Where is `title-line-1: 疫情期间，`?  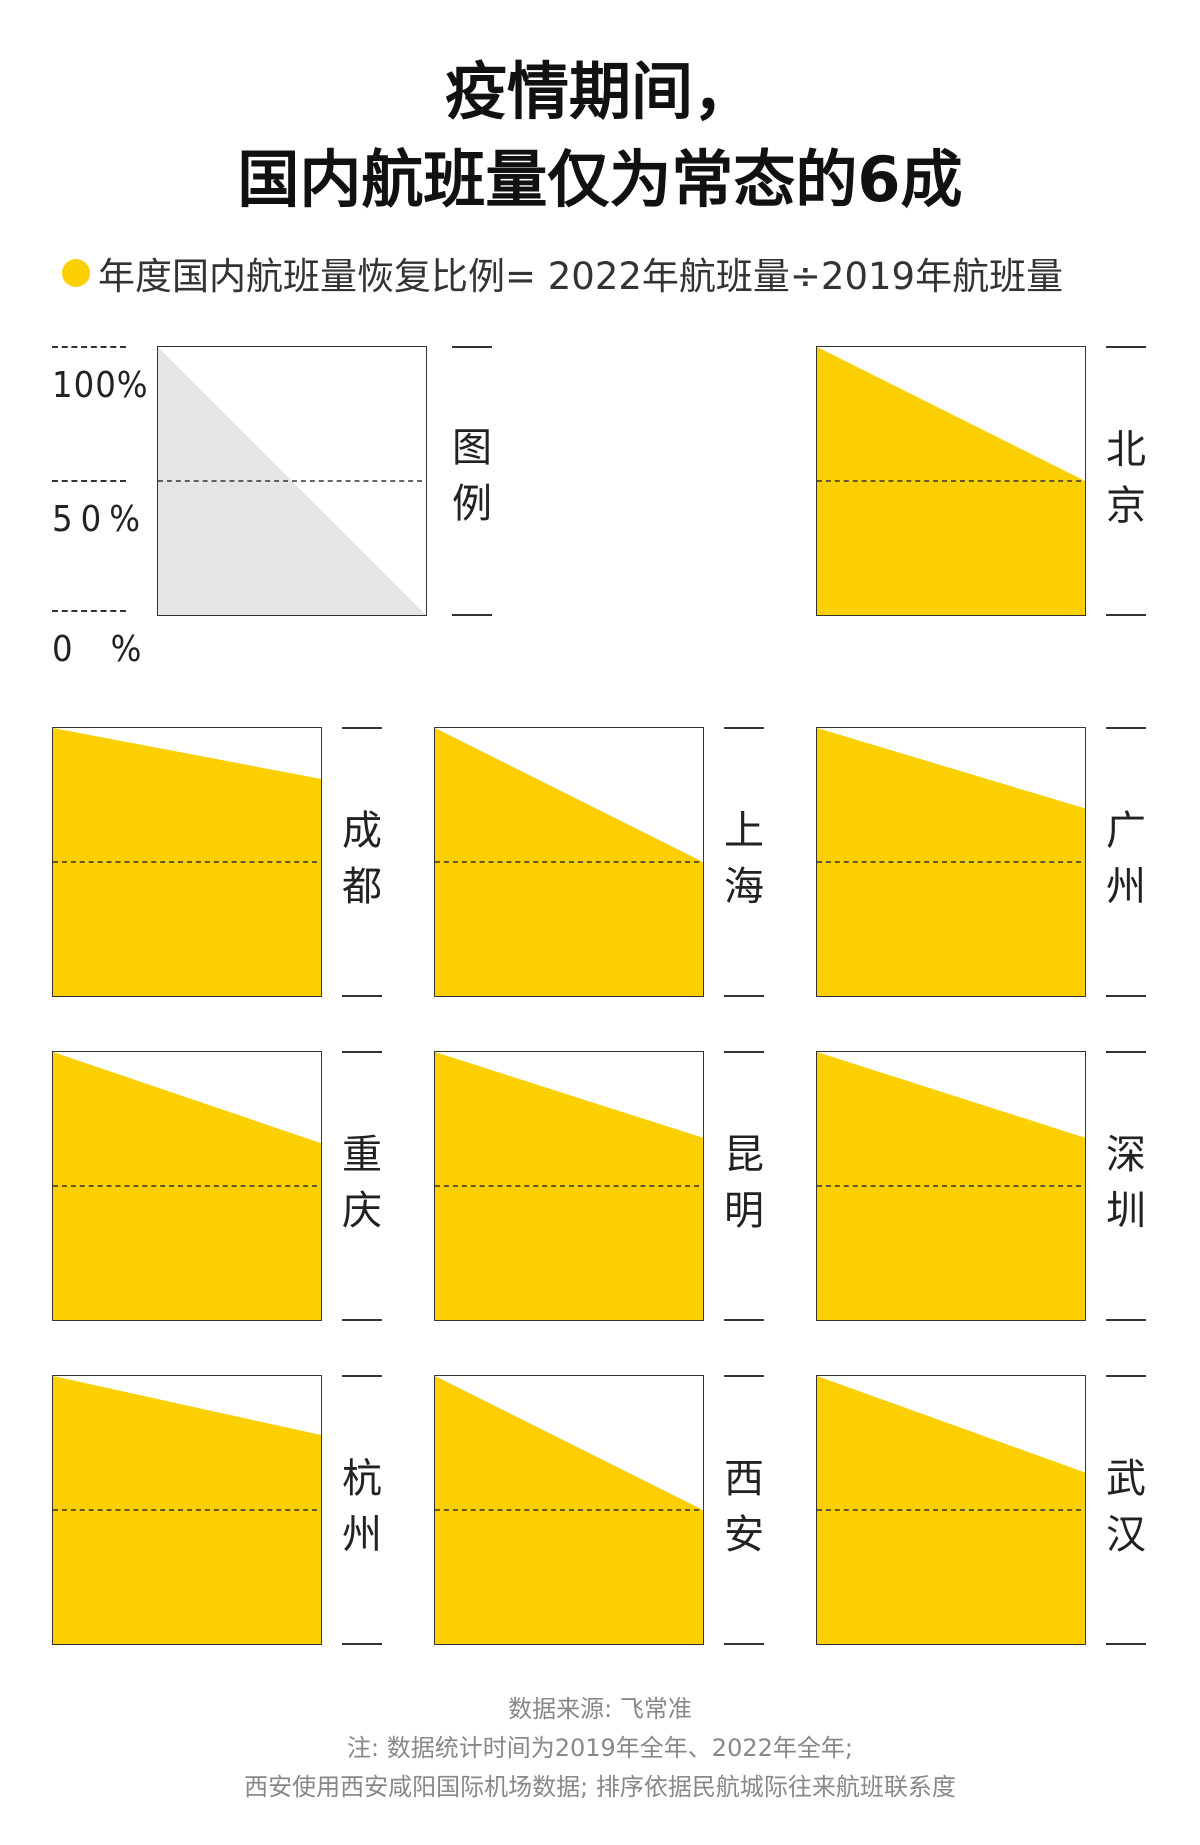
title-line-1: 疫情期间， is located at coordinates (599, 91).